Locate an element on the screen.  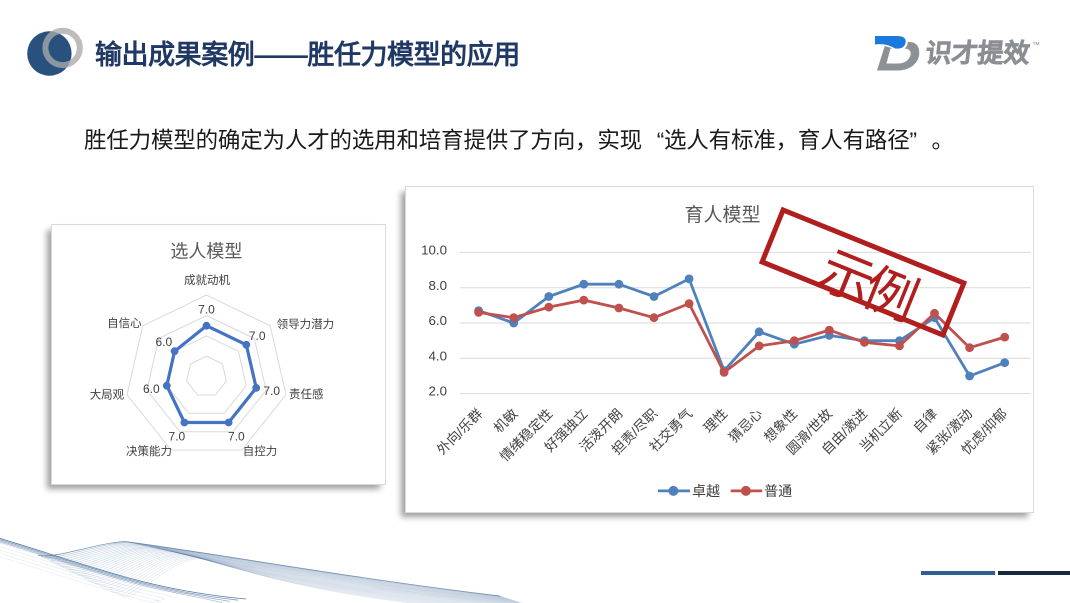
svg-text: 选人模型 is located at coordinates (206, 251).